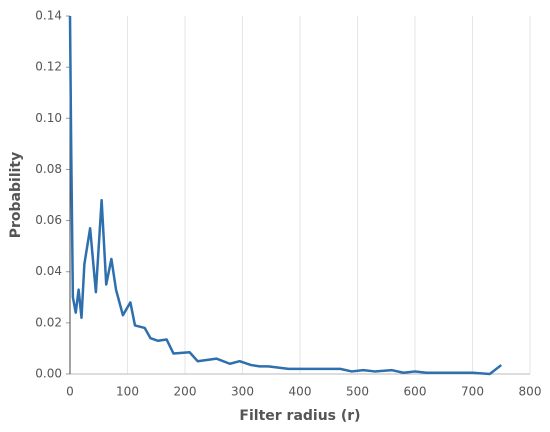  What do you see at coordinates (415, 392) in the screenshot?
I see `x-tick-label: 600` at bounding box center [415, 392].